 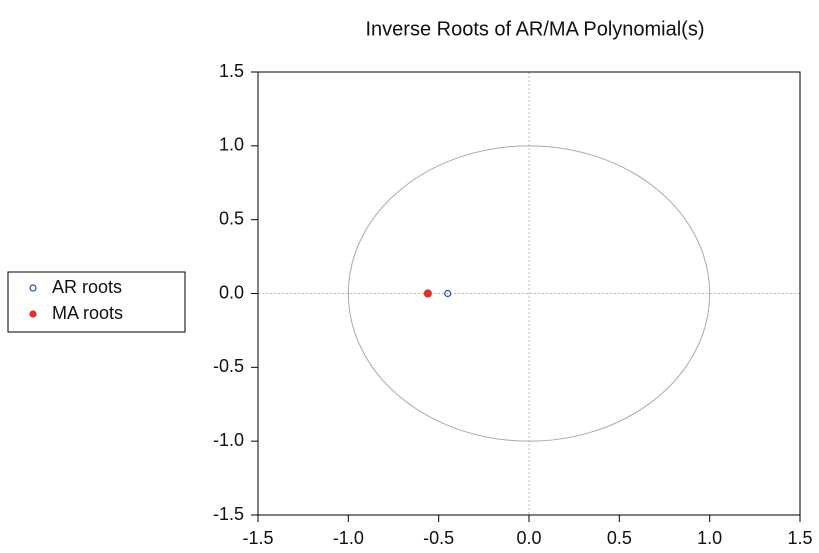 I want to click on y-tick-label: 0.5, so click(x=231, y=218).